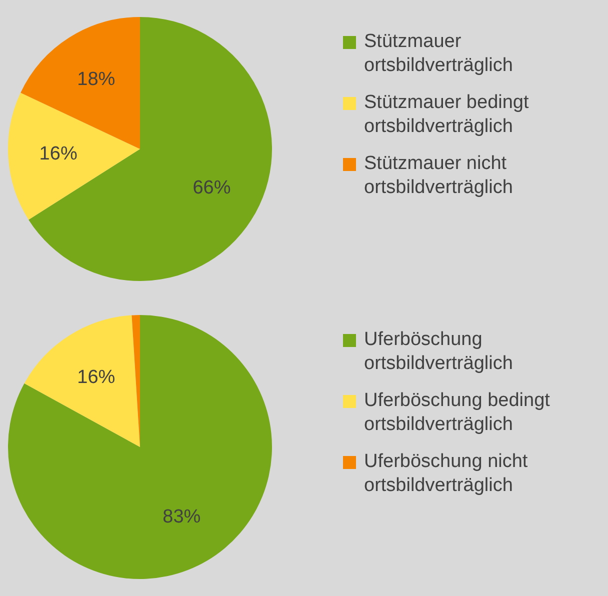  I want to click on legend-label: Stützmauer ortsbildverträglich, so click(439, 54).